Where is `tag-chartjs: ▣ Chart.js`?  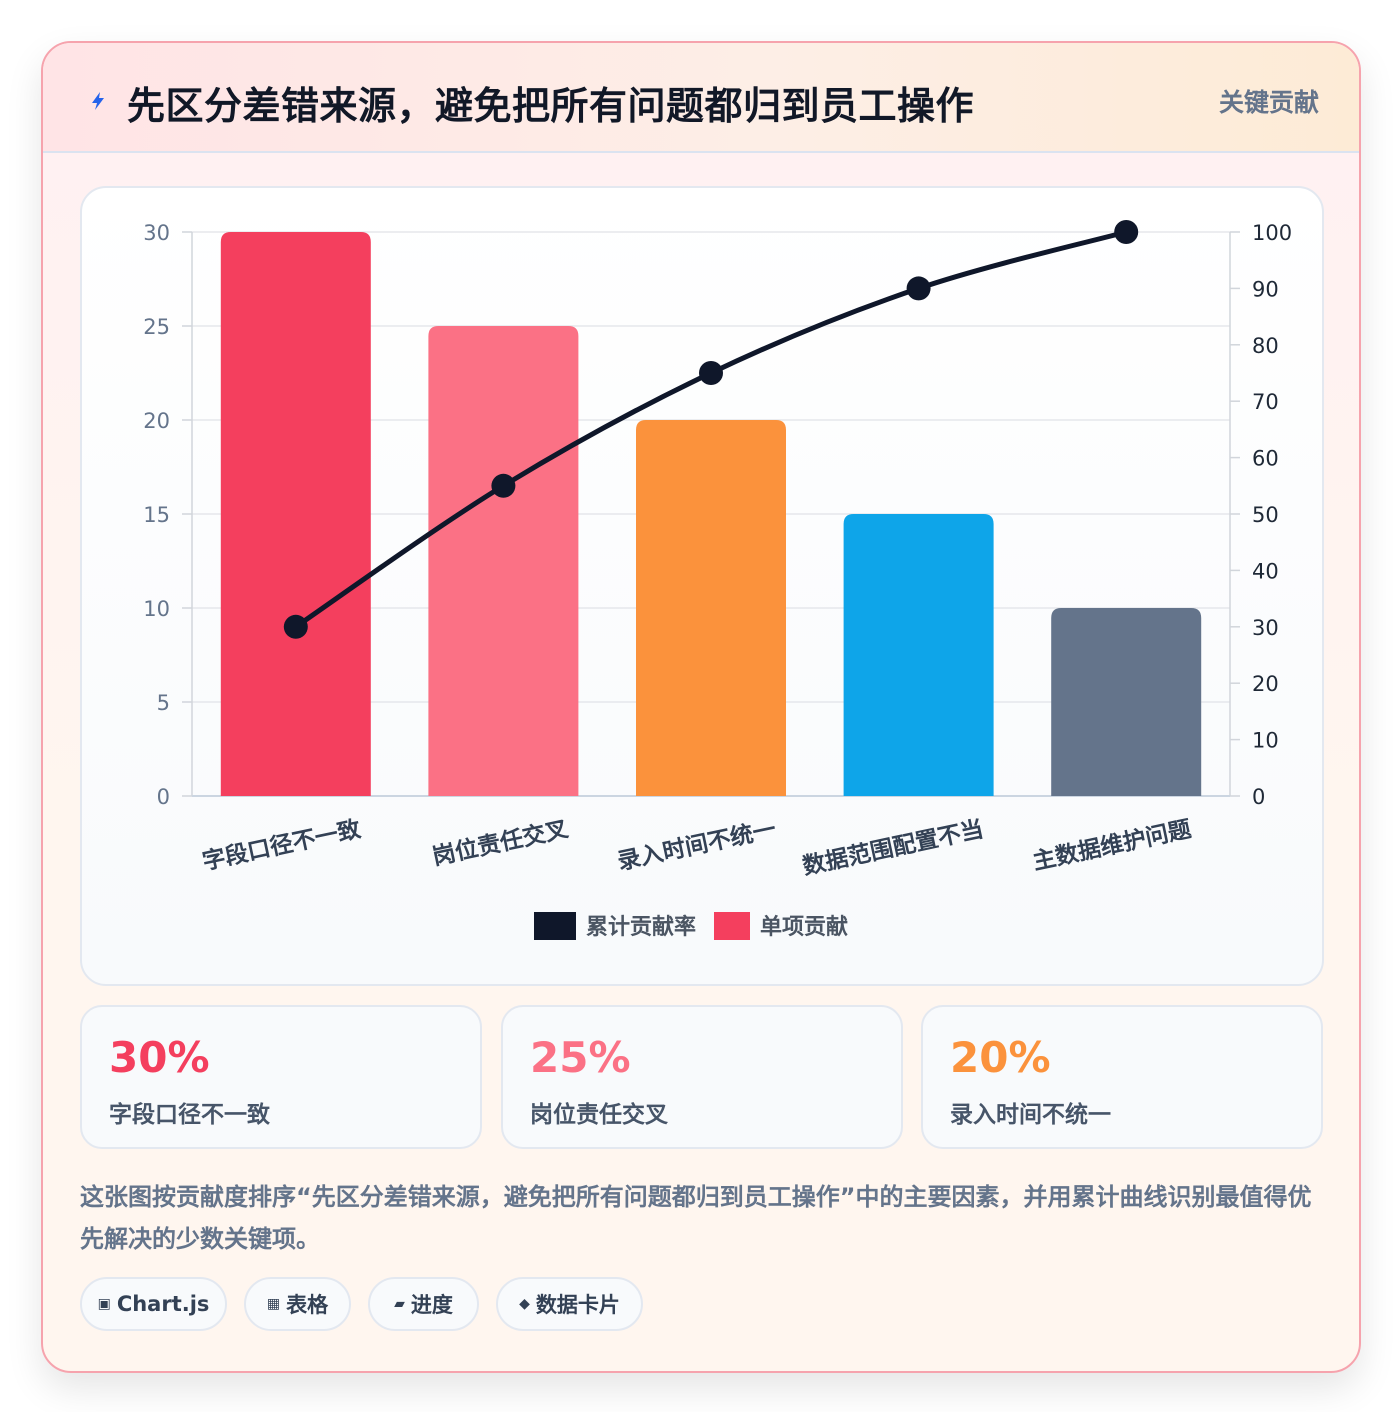 tag-chartjs: ▣ Chart.js is located at coordinates (153, 1304).